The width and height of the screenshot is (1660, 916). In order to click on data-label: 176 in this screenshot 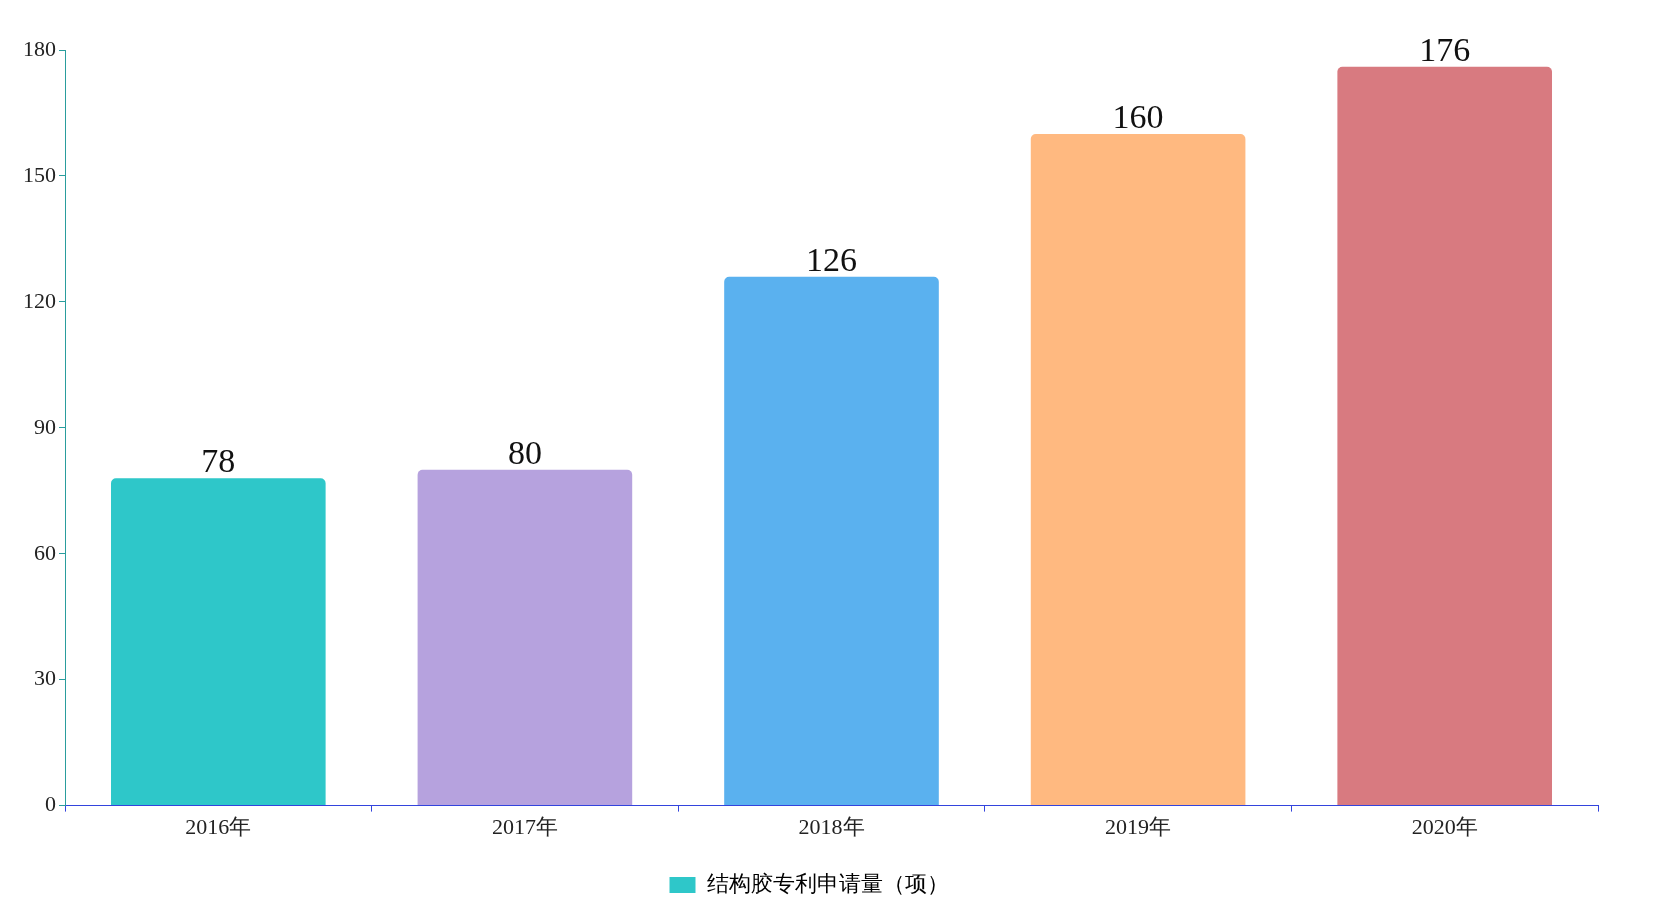, I will do `click(1445, 49)`.